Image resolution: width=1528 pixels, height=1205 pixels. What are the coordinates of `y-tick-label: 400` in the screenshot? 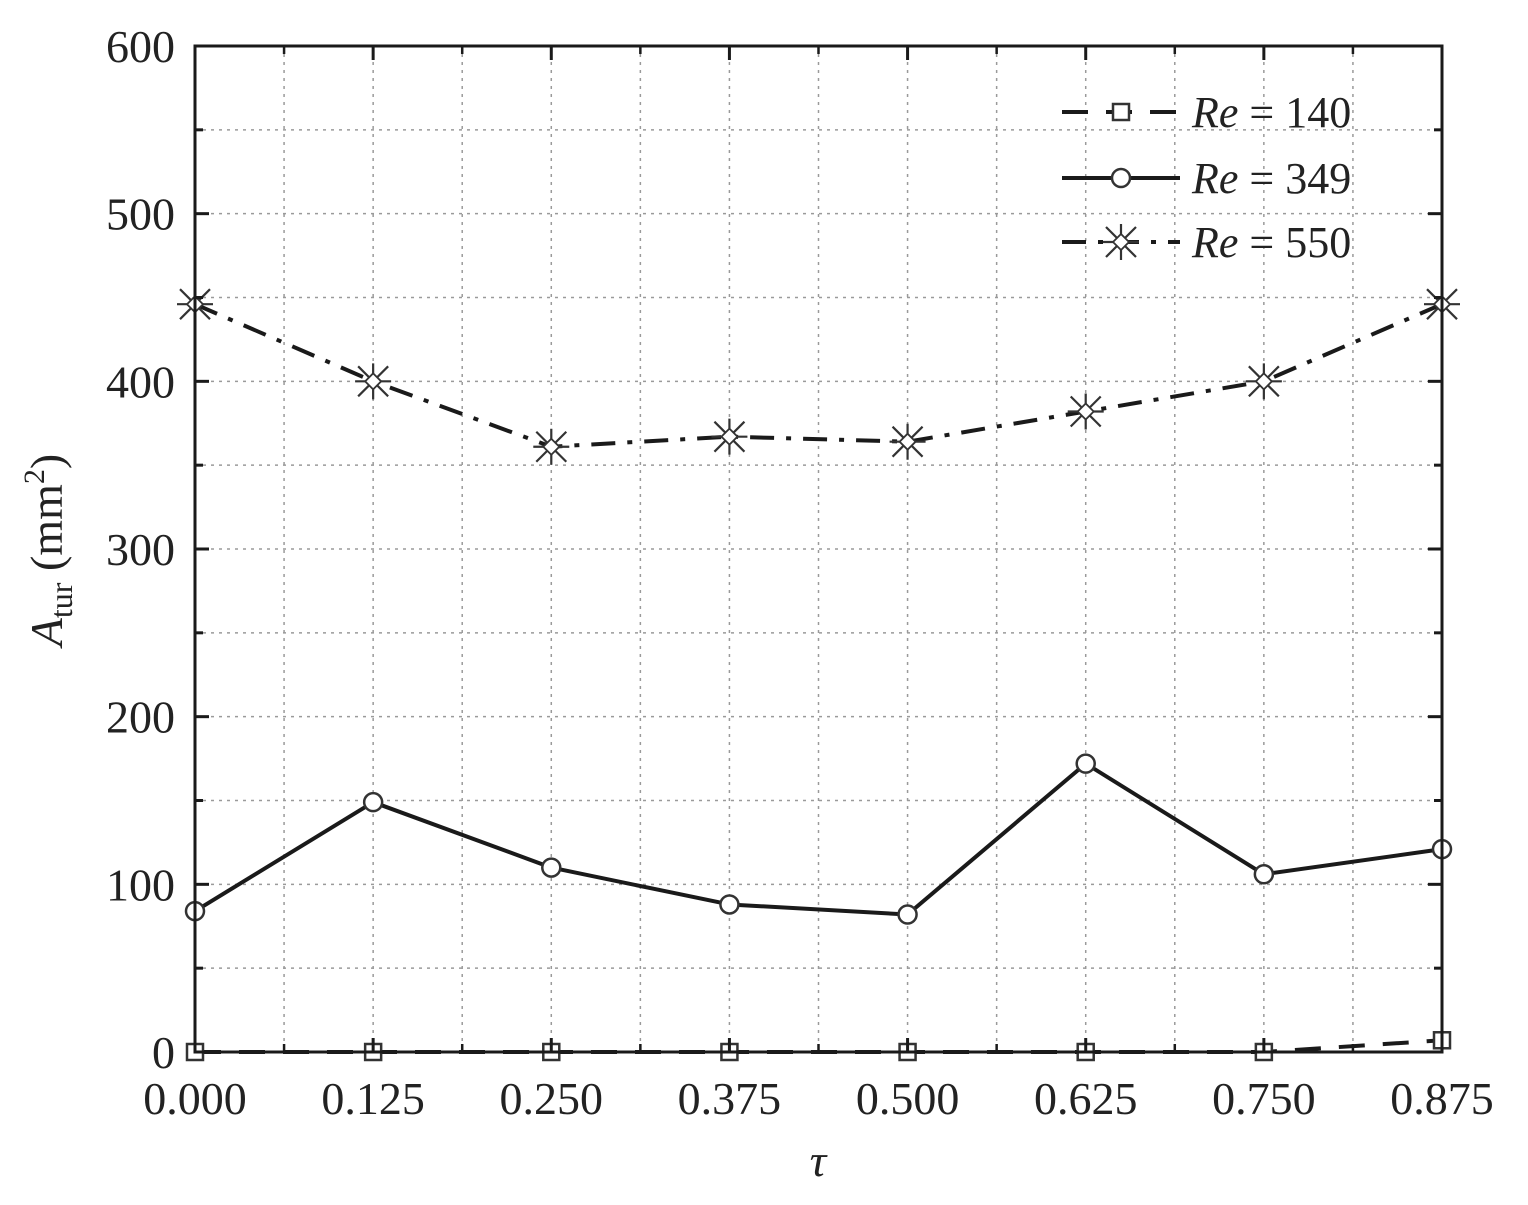 It's located at (140, 381).